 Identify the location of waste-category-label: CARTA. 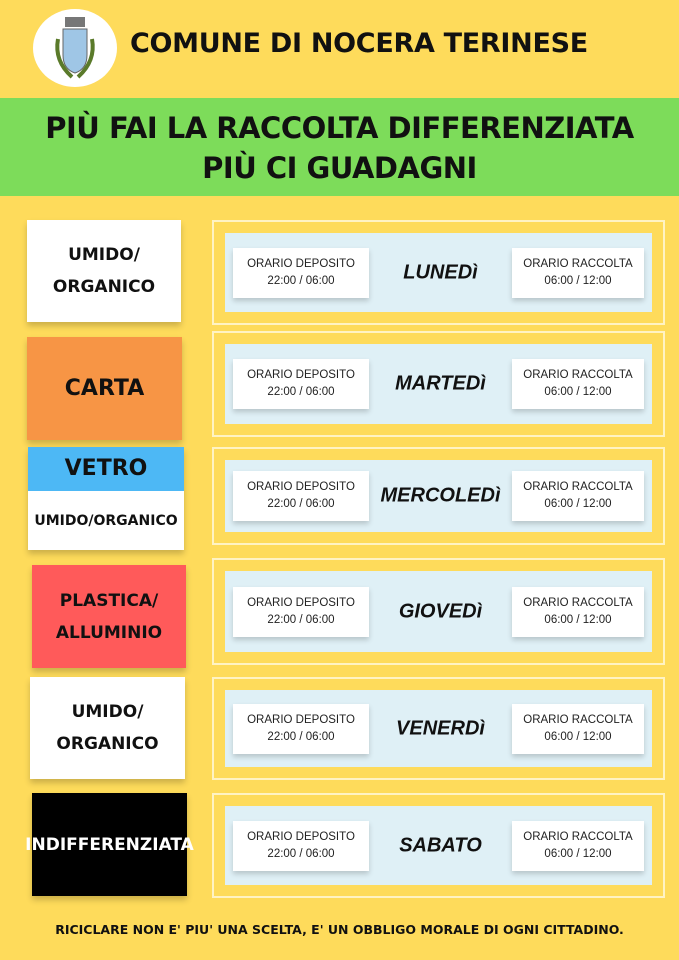
(104, 388).